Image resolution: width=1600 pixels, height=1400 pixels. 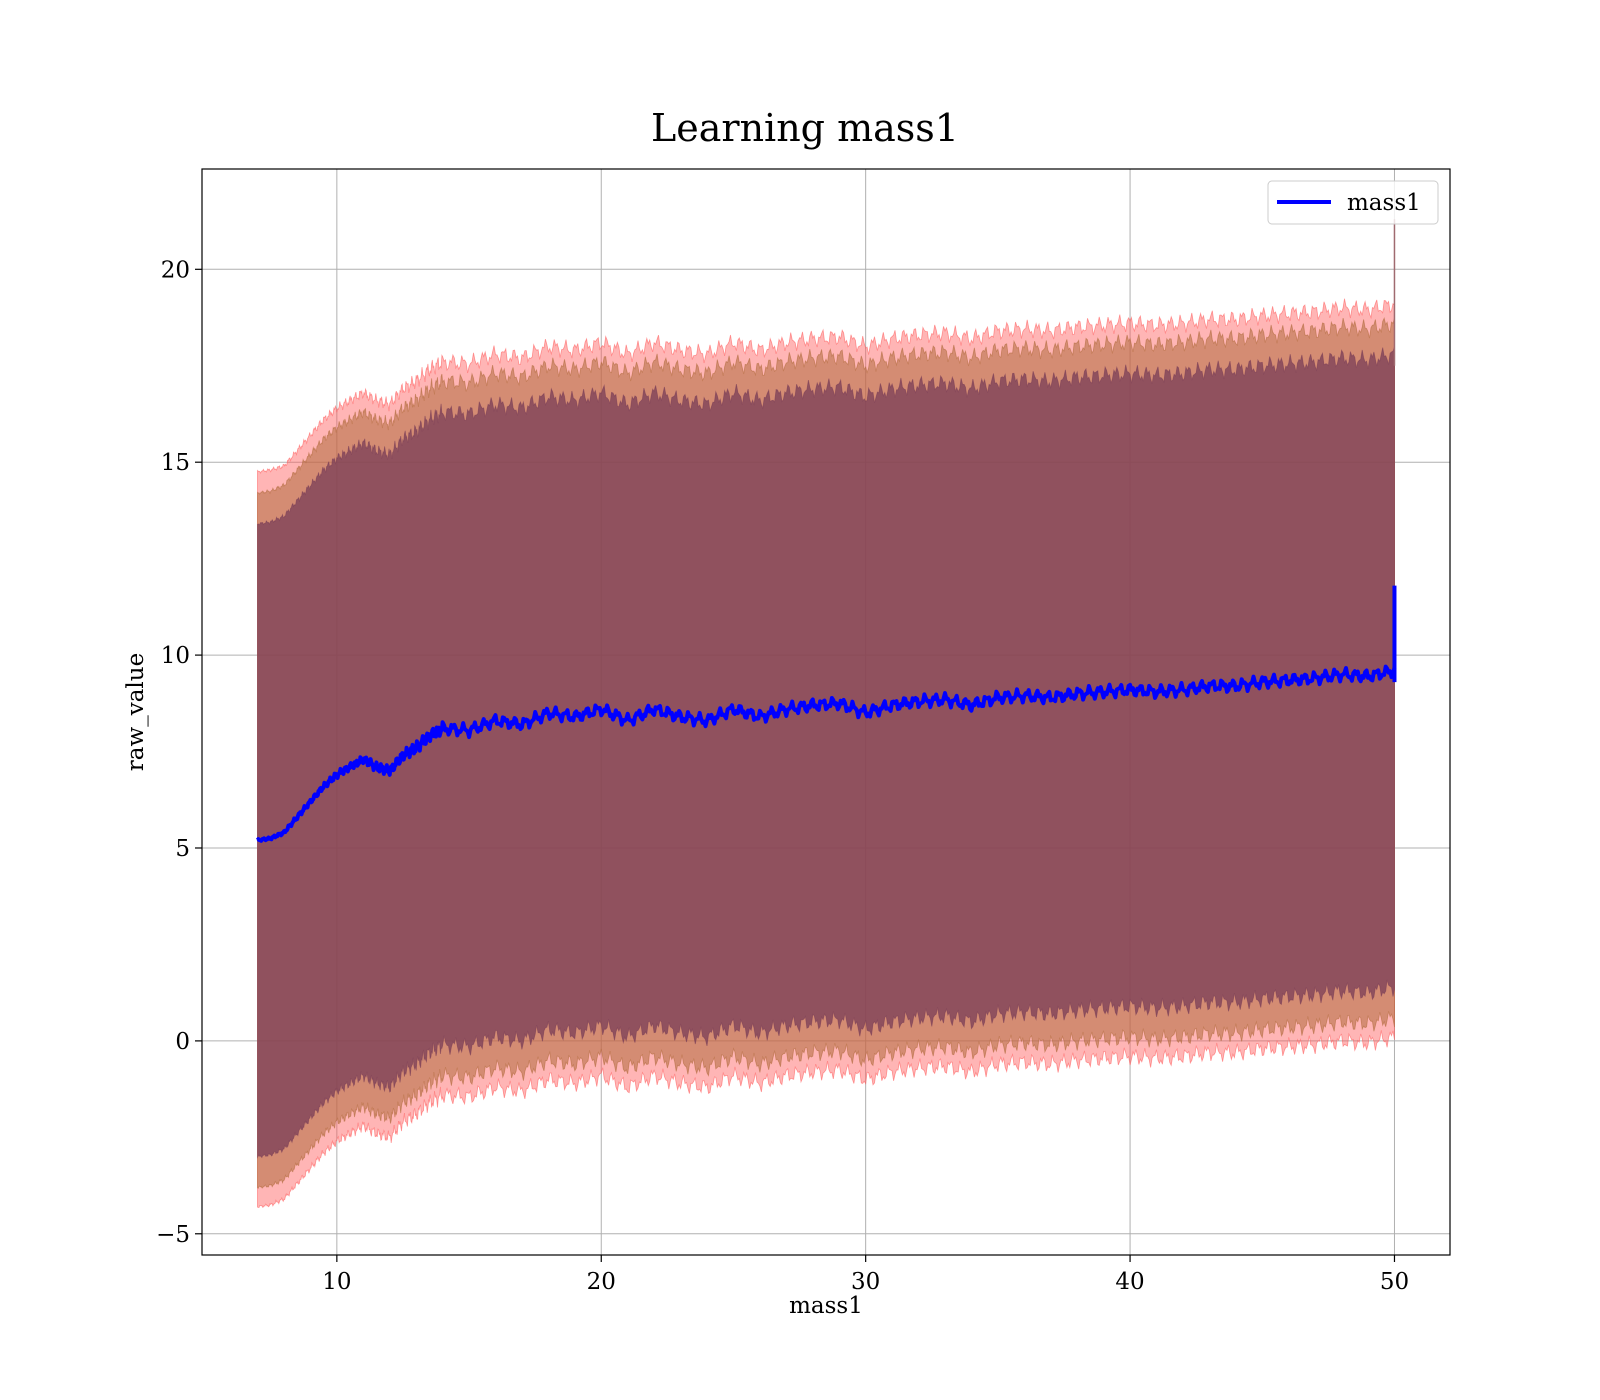 What do you see at coordinates (173, 1235) in the screenshot?
I see `y-tick-label-0: −5` at bounding box center [173, 1235].